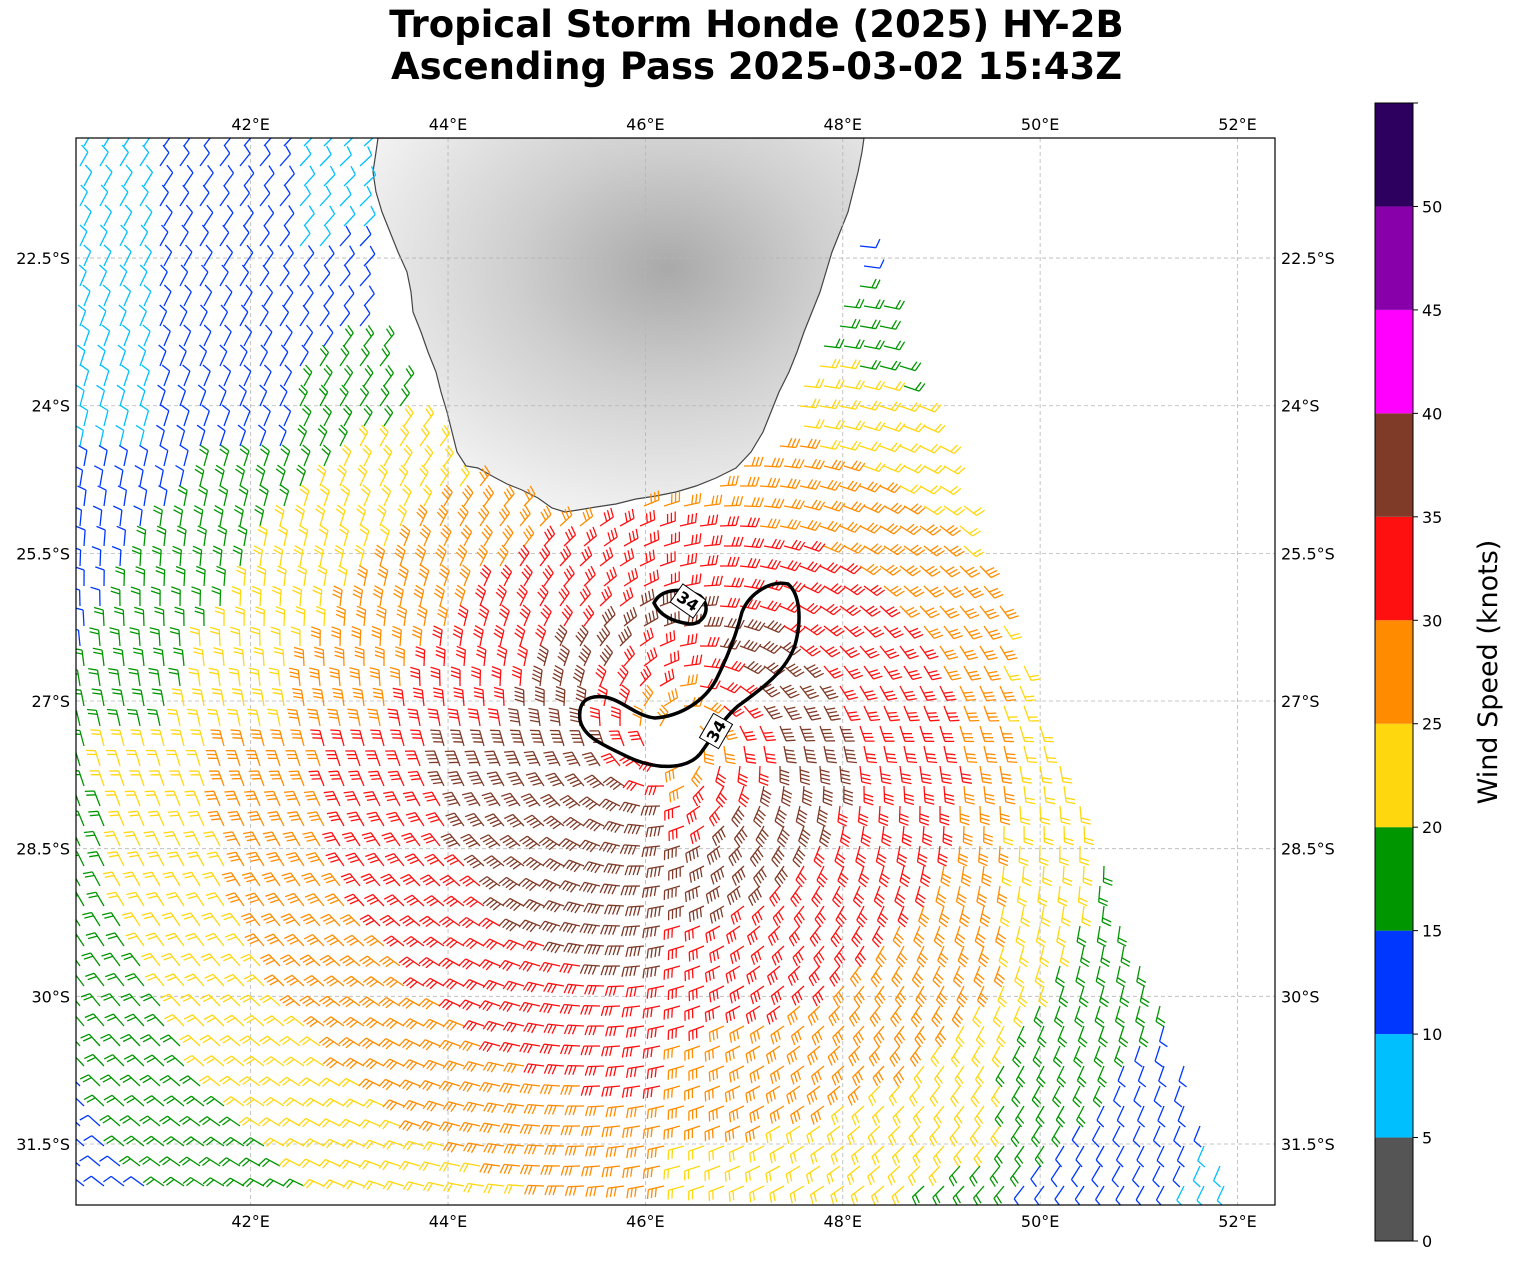 This screenshot has width=1513, height=1264. Describe the element at coordinates (1039, 1156) in the screenshot. I see `wind-barb-2026` at that location.